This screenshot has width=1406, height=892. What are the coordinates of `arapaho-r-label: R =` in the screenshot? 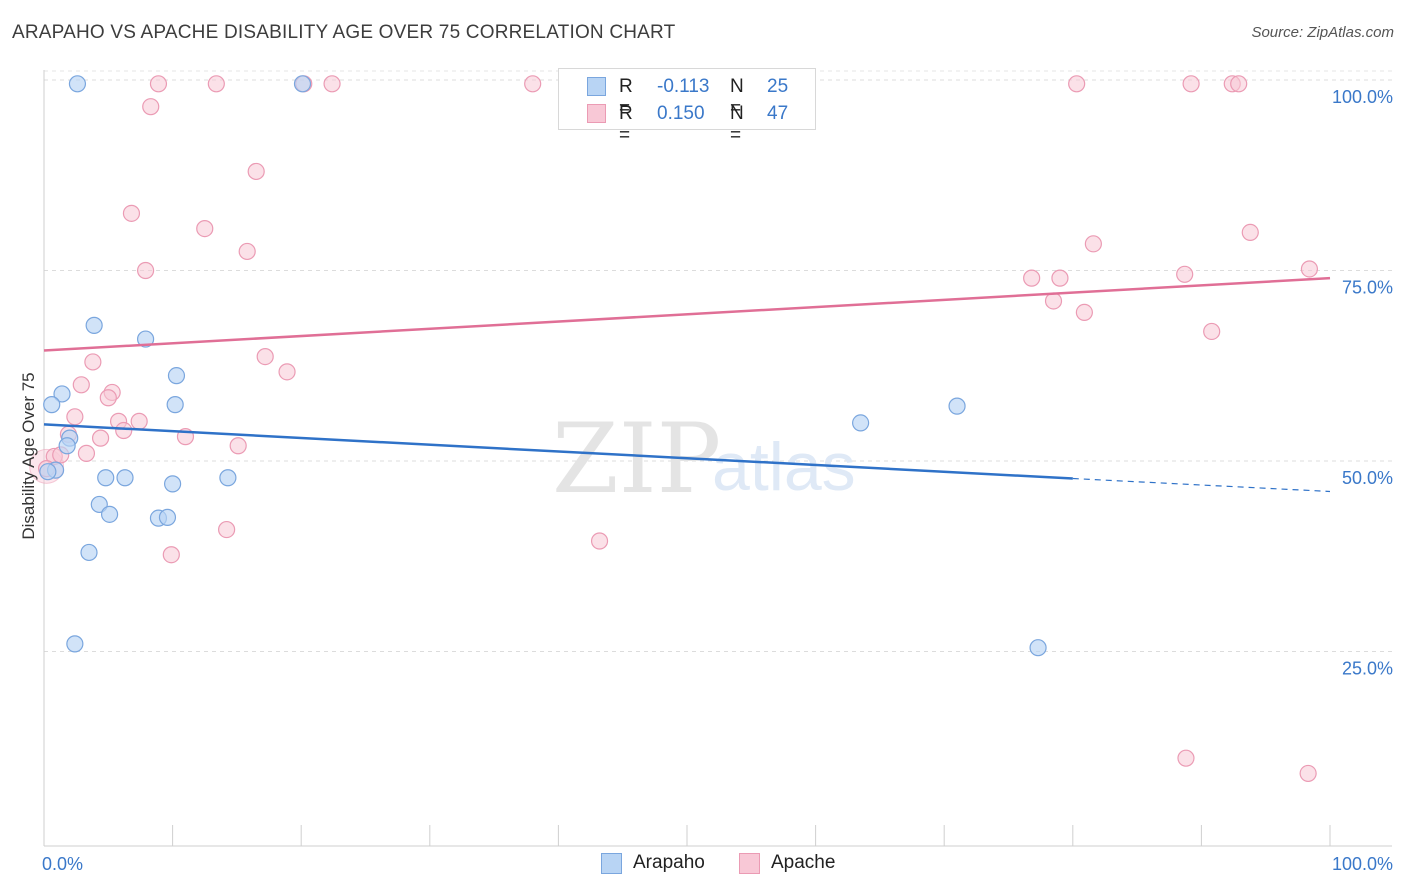 It's located at (626, 97).